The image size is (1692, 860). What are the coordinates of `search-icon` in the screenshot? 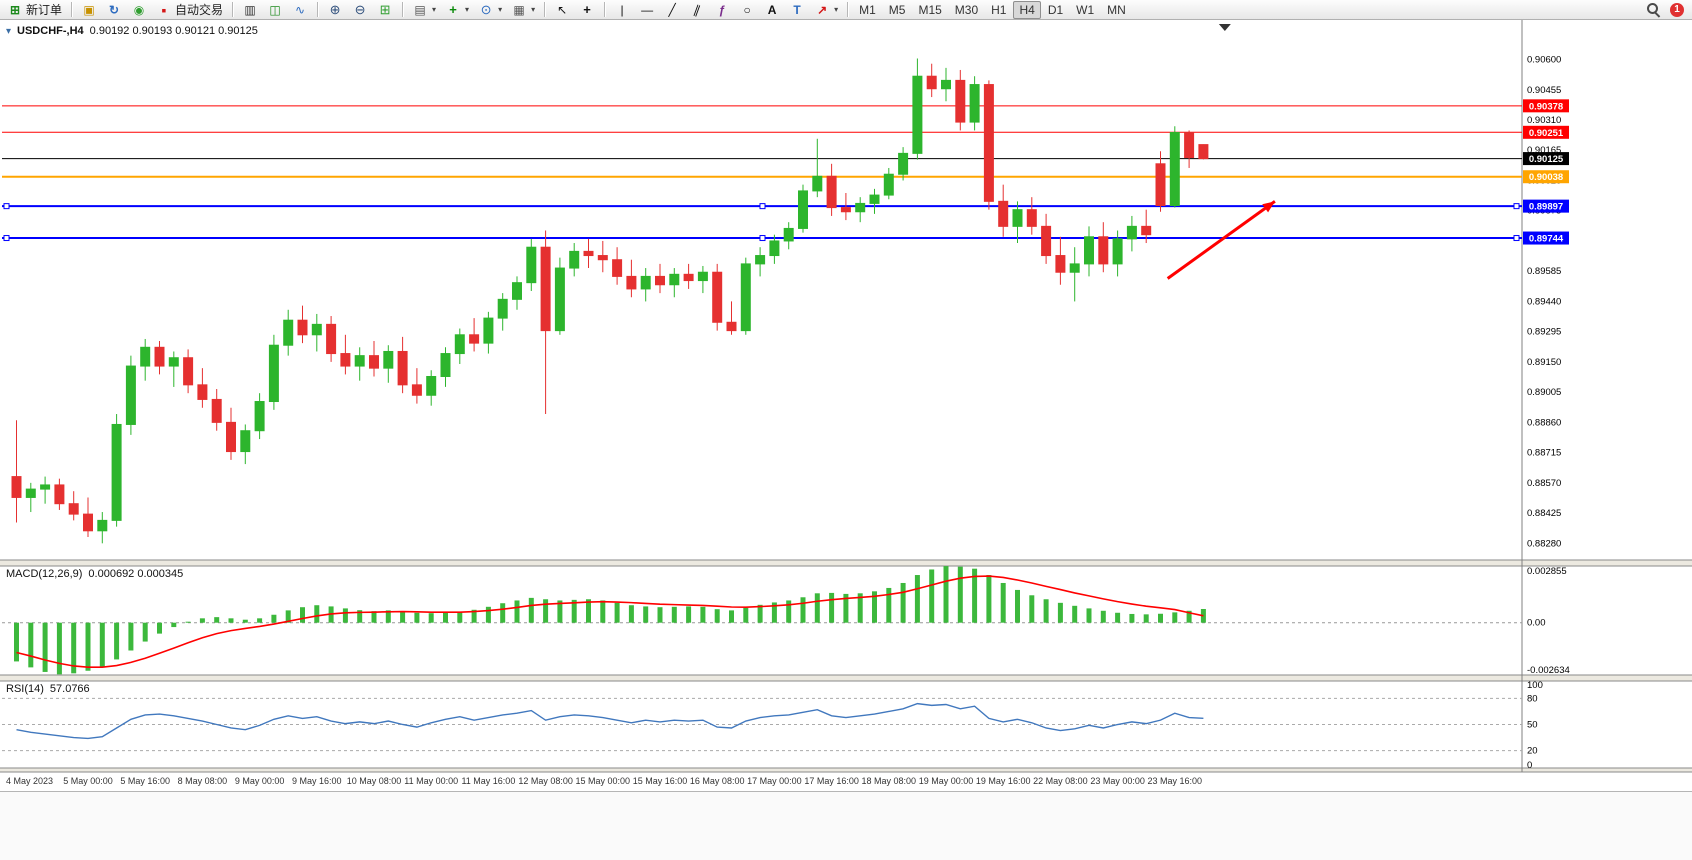 It's located at (1653, 9).